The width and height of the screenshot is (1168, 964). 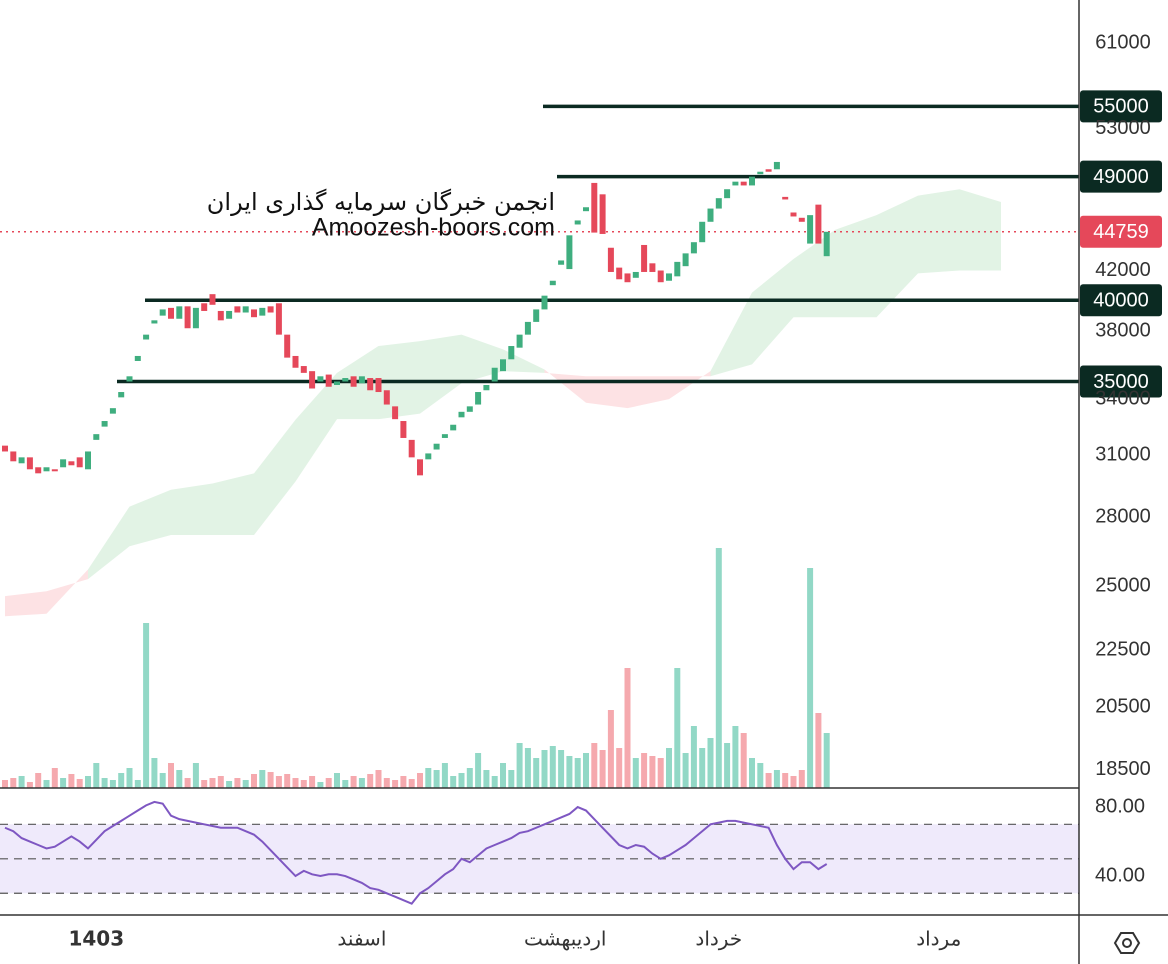 I want to click on icon-dot, so click(x=1127, y=943).